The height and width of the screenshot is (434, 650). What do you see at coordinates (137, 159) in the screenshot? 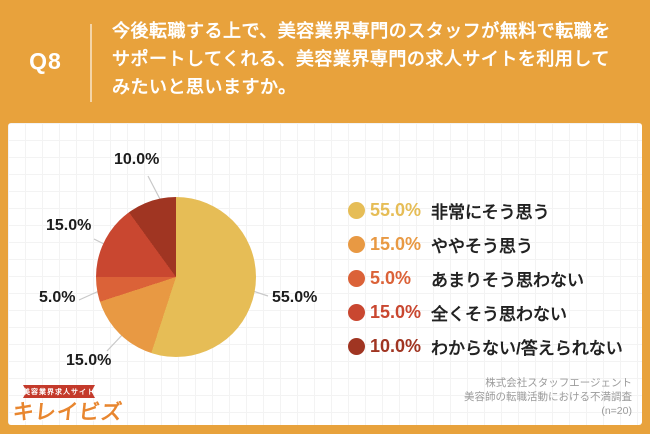
I see `pie-slice-label-10: 10.0%` at bounding box center [137, 159].